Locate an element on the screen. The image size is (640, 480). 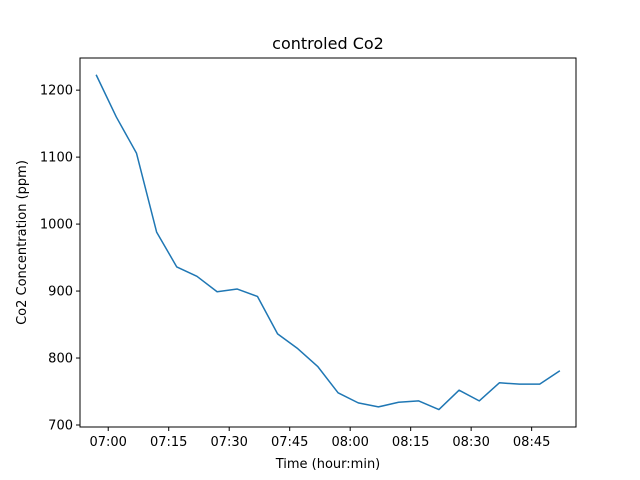
x-axis-ticks: 07:00 07:15 07:30 07:45 08:00 08:15 08:30 08:45 is located at coordinates (319, 438).